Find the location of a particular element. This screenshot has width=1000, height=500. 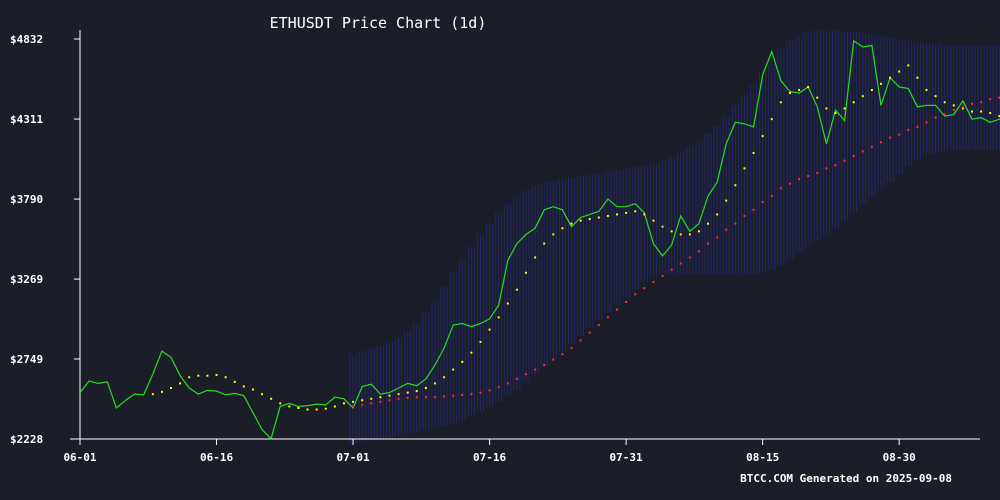

y-tick-label: $2228 is located at coordinates (26, 439).